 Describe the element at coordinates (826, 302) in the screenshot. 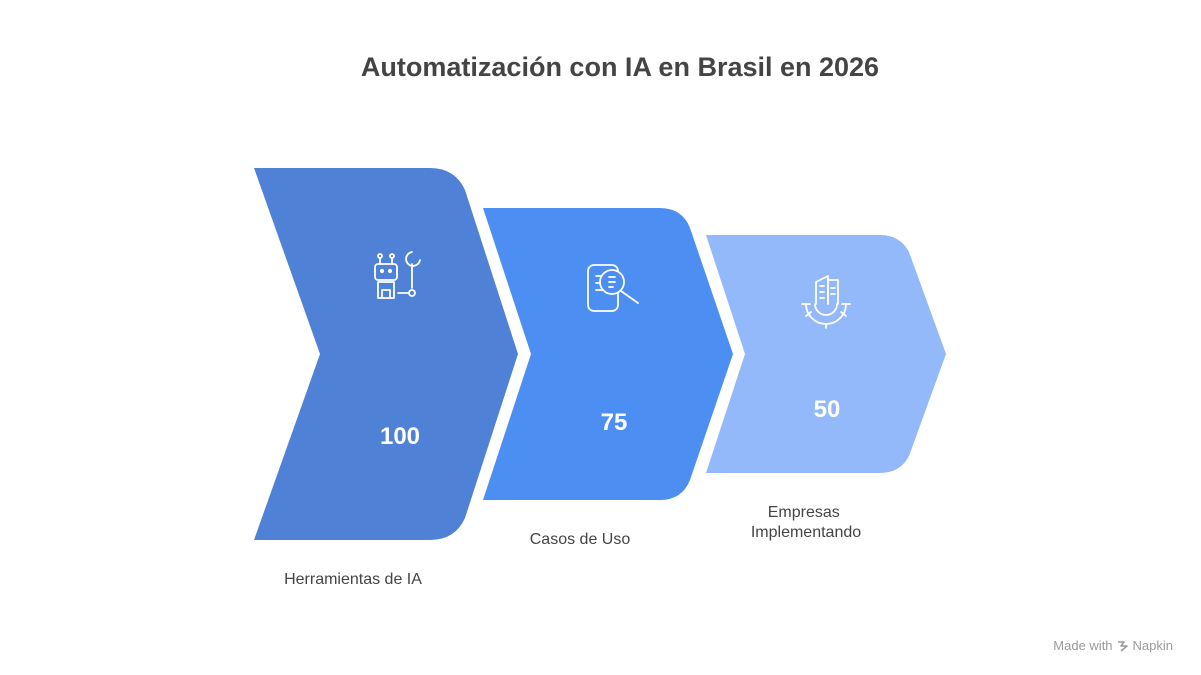

I see `building-gear-icon` at that location.